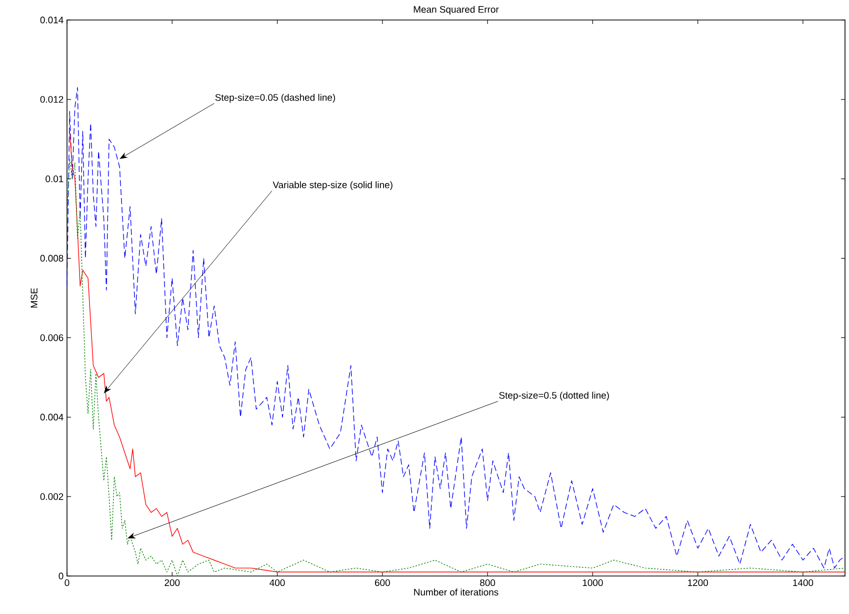 The height and width of the screenshot is (614, 849). I want to click on x-tick-label: 200, so click(172, 582).